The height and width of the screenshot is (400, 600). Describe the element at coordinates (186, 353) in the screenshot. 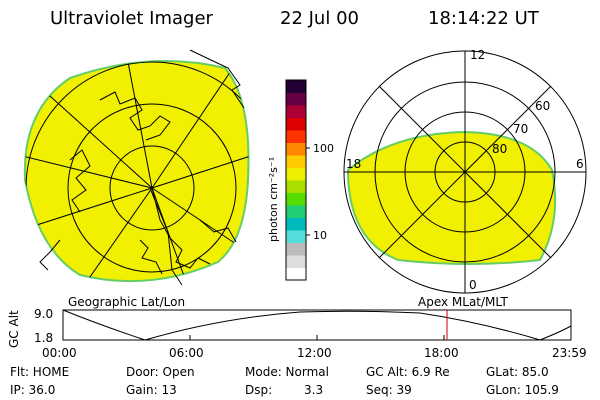

I see `xtick-0600: 06:00` at that location.